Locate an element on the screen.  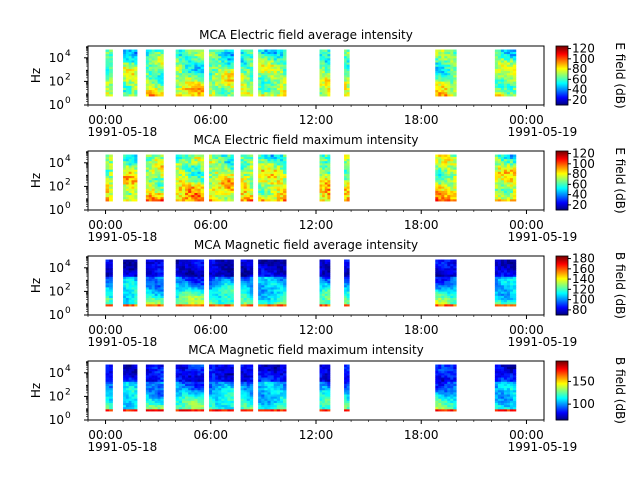
y-tick-label: 10 is located at coordinates (56, 210).